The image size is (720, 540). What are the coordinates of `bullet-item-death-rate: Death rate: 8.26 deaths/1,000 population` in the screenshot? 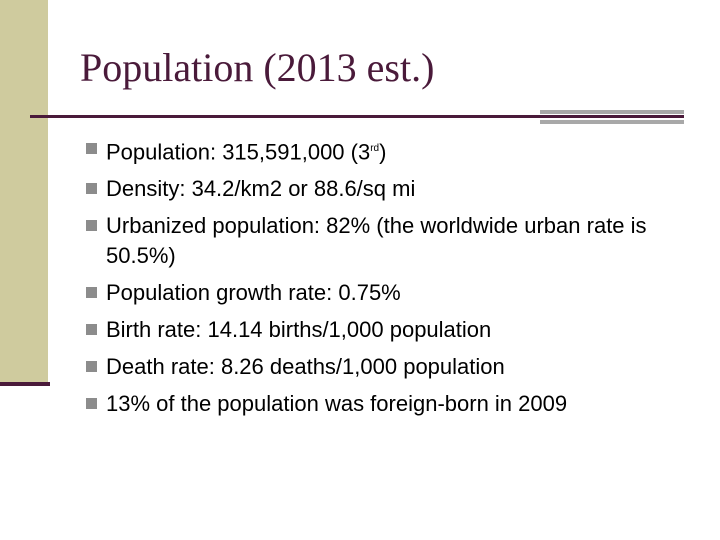 It's located at (386, 367).